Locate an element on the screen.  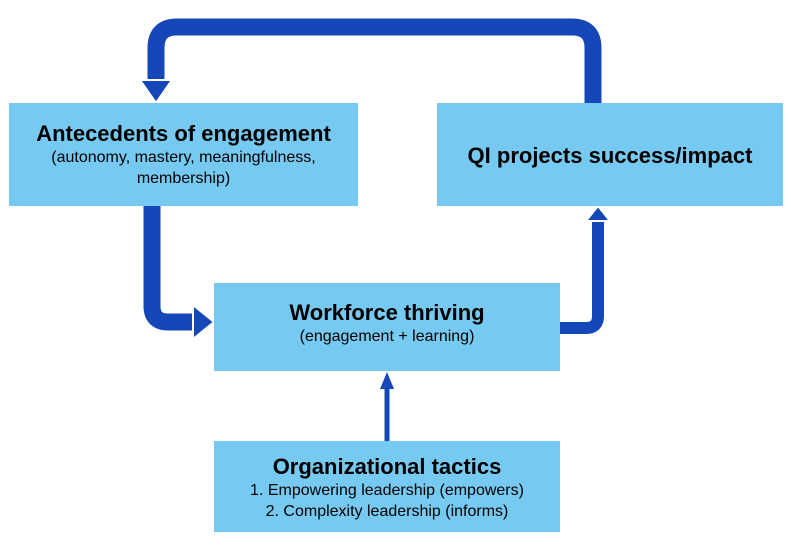
arrow-qi-to-antecedents-body is located at coordinates (374, 60).